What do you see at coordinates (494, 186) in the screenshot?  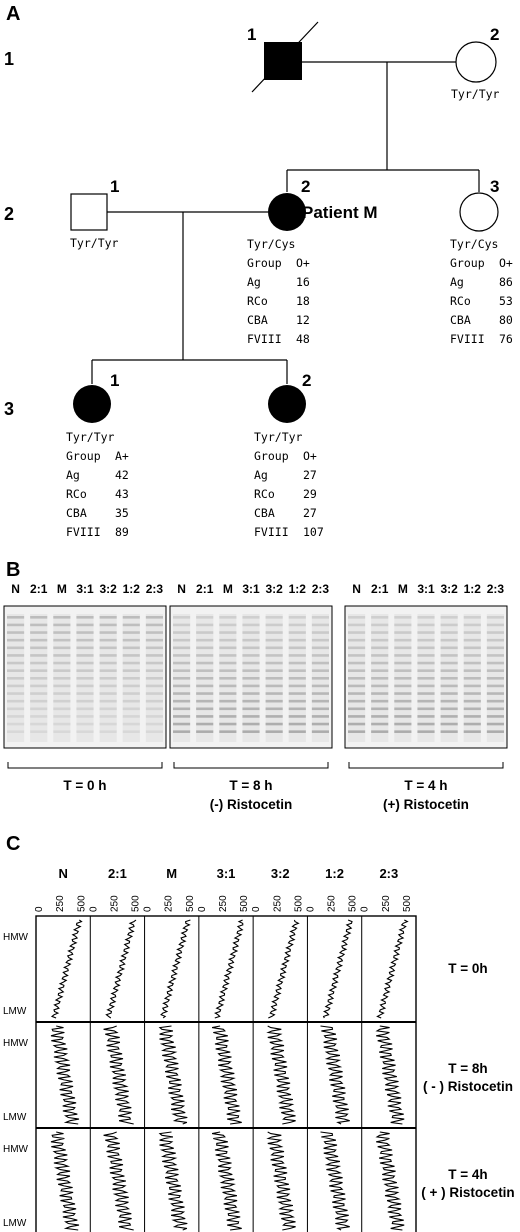 I see `gen2-sister-number: 3` at bounding box center [494, 186].